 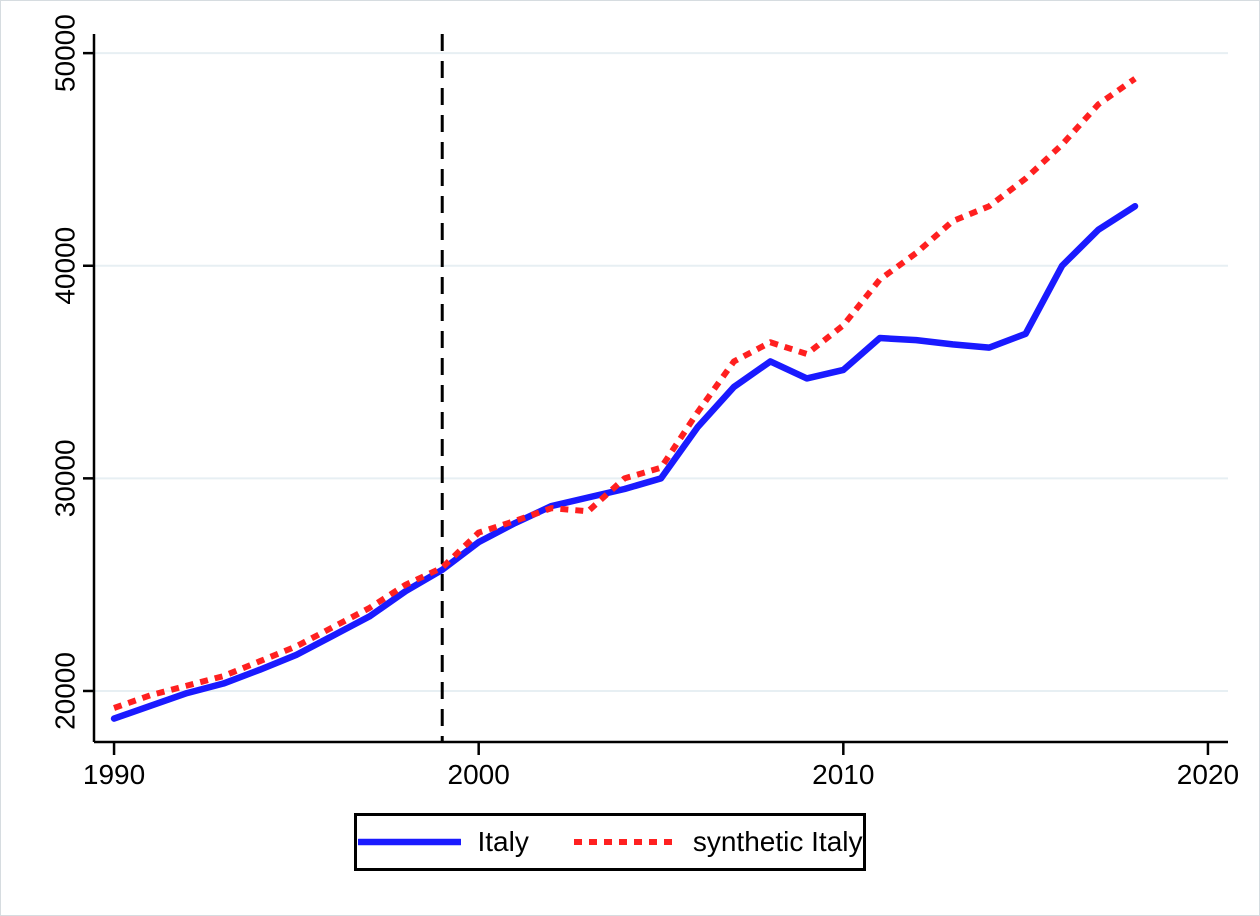 What do you see at coordinates (65, 266) in the screenshot?
I see `y-tick-label: 40000` at bounding box center [65, 266].